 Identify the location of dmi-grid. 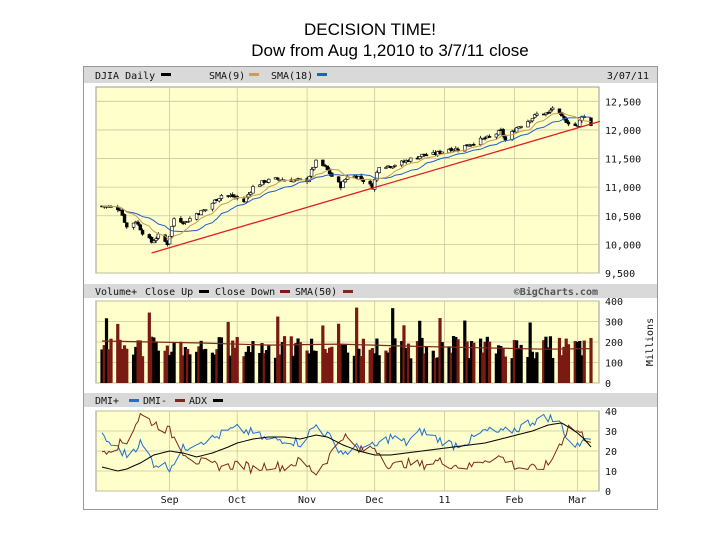
(347, 451).